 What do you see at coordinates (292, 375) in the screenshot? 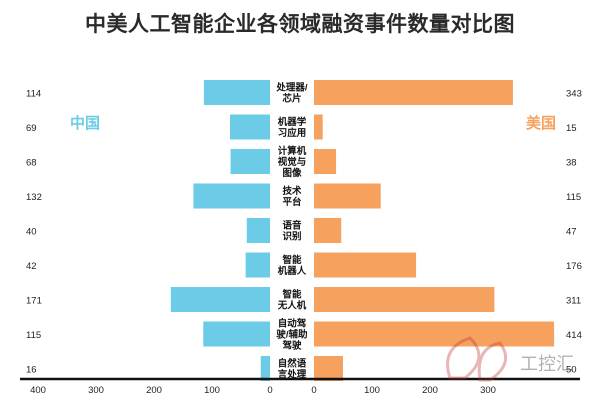
I see `category-label: 言处理` at bounding box center [292, 375].